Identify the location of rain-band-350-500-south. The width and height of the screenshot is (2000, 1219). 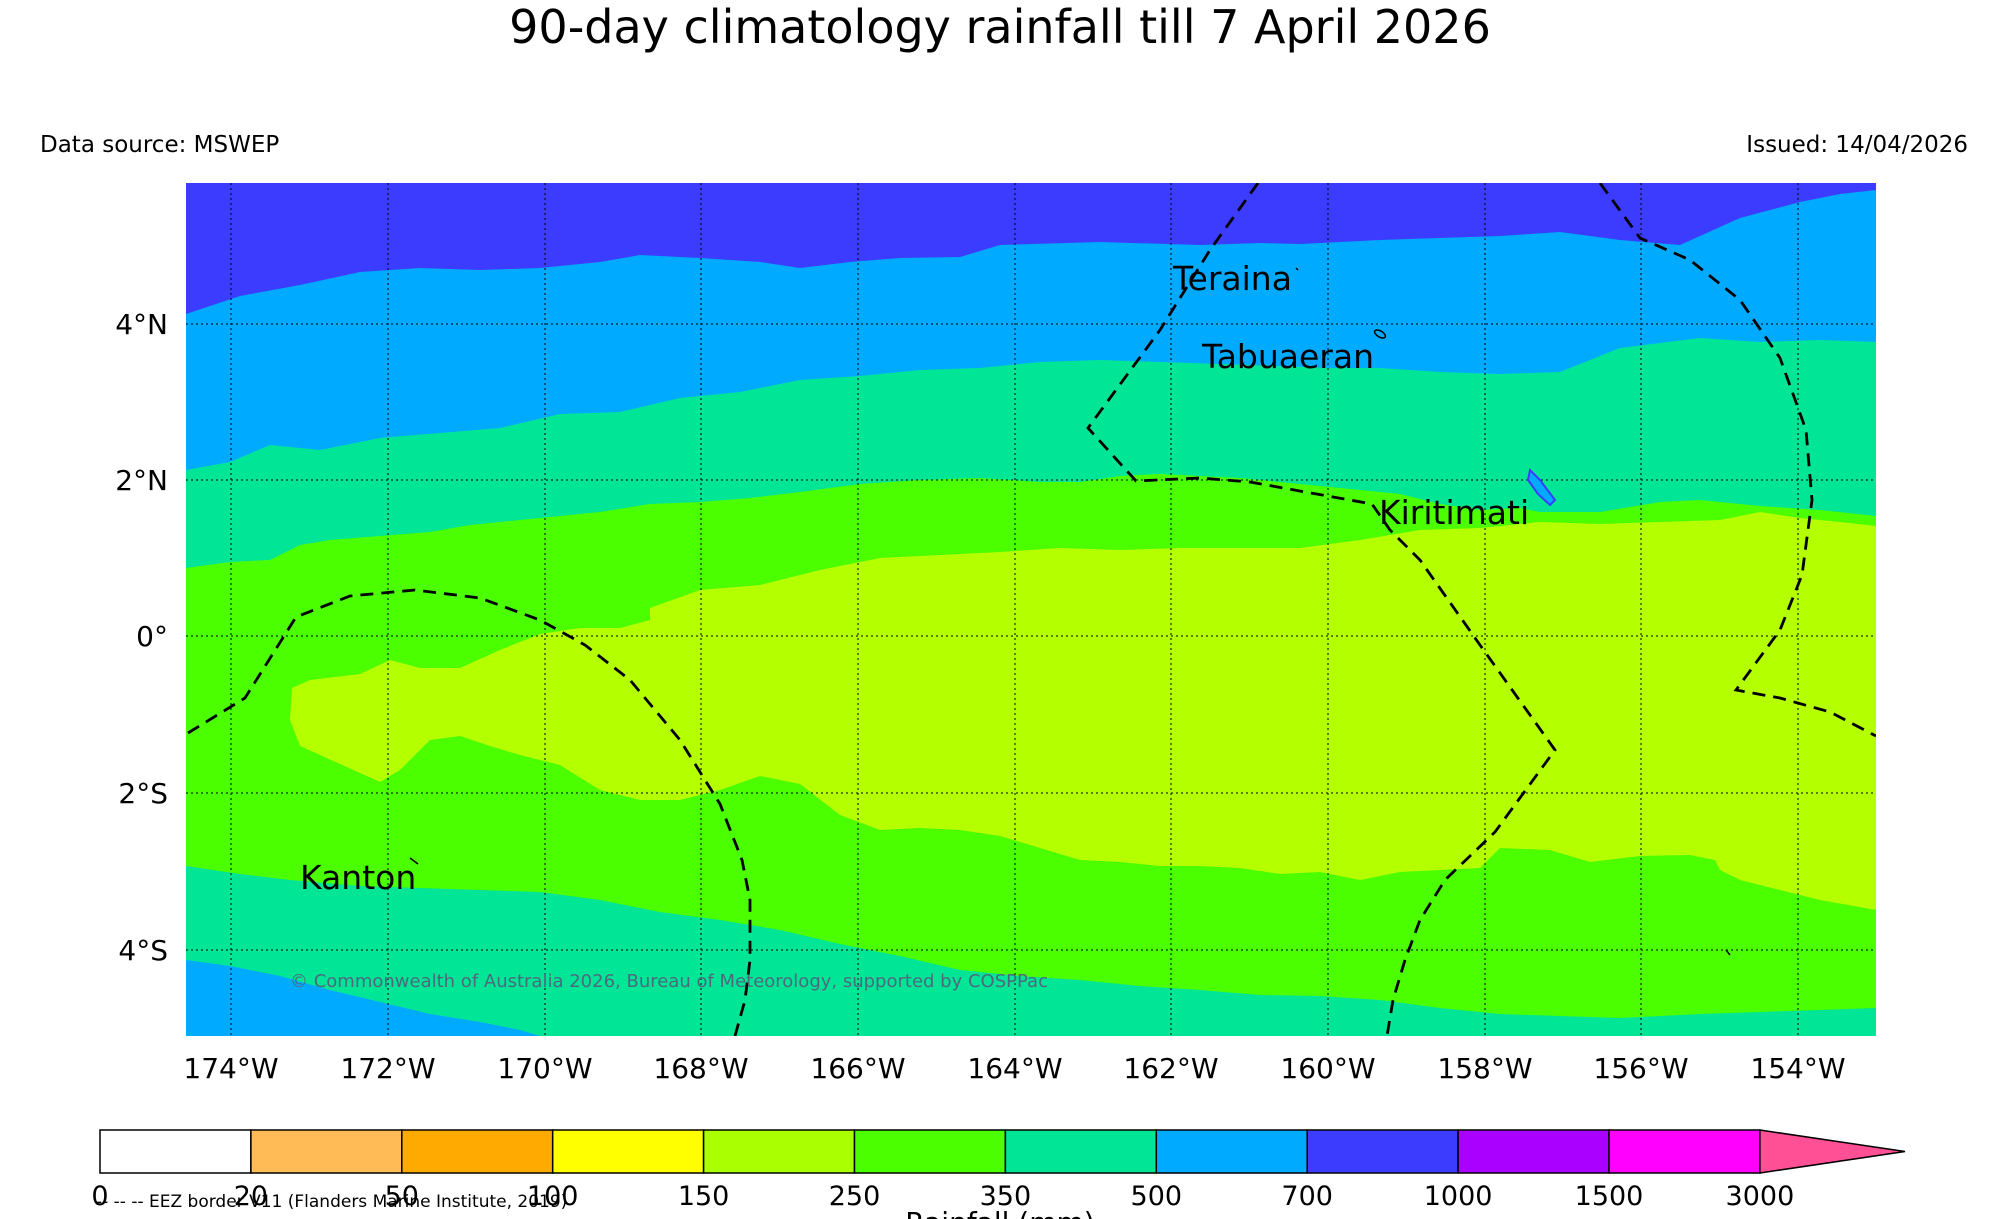
(1031, 951).